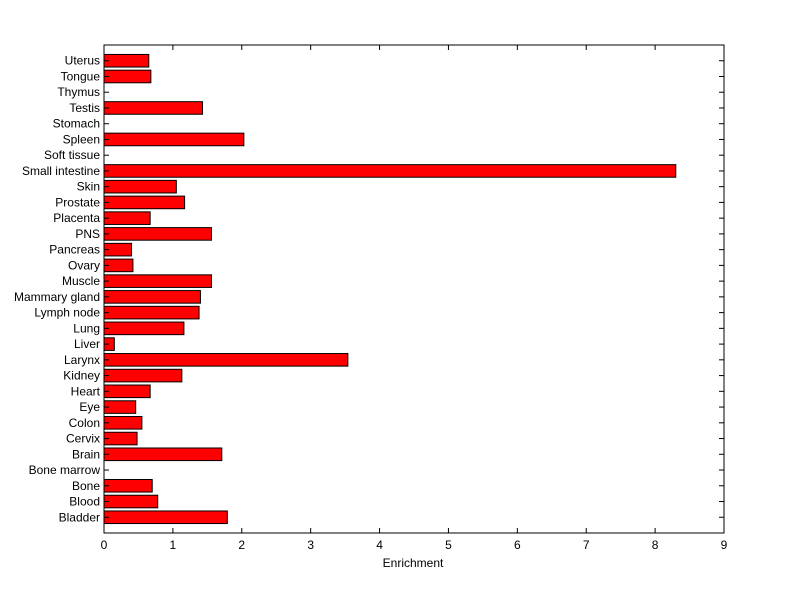  I want to click on y-tick-label: Bone marrow, so click(65, 470).